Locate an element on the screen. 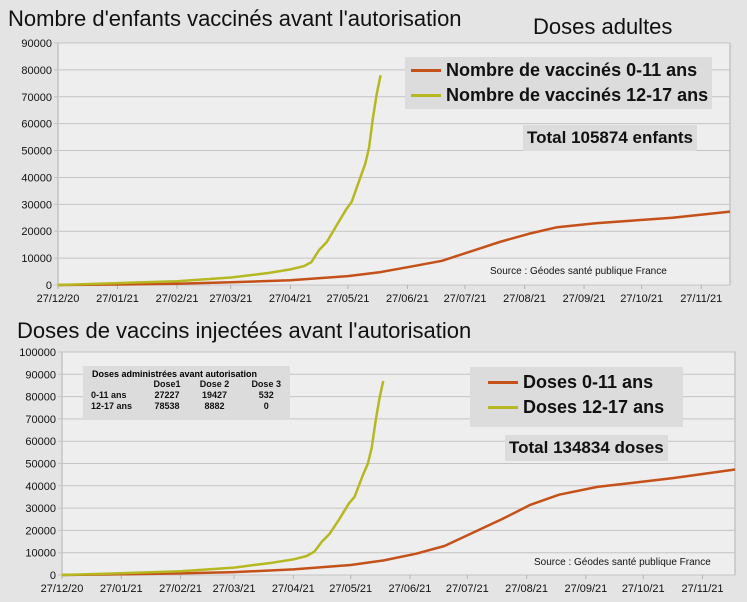  table-cell: 78538 is located at coordinates (167, 406).